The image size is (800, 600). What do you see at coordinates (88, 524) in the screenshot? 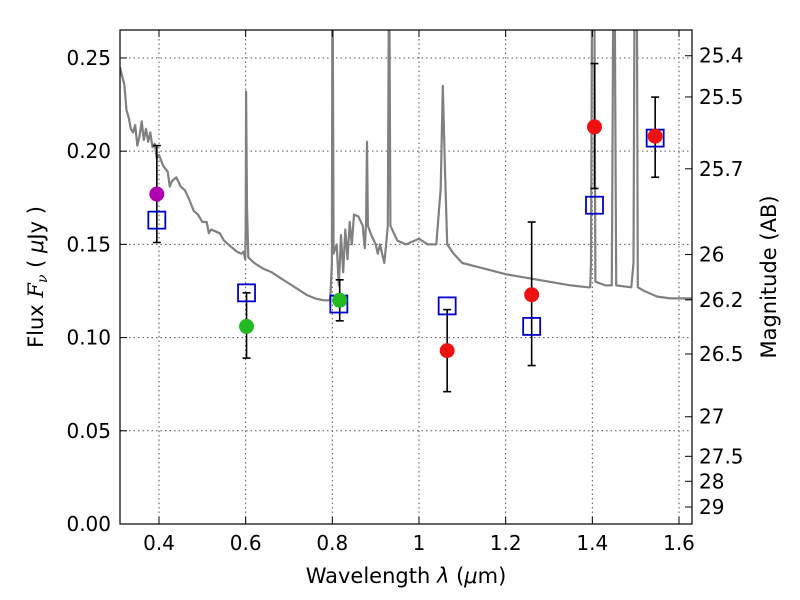
I see `y-tick-label: 0.00` at bounding box center [88, 524].